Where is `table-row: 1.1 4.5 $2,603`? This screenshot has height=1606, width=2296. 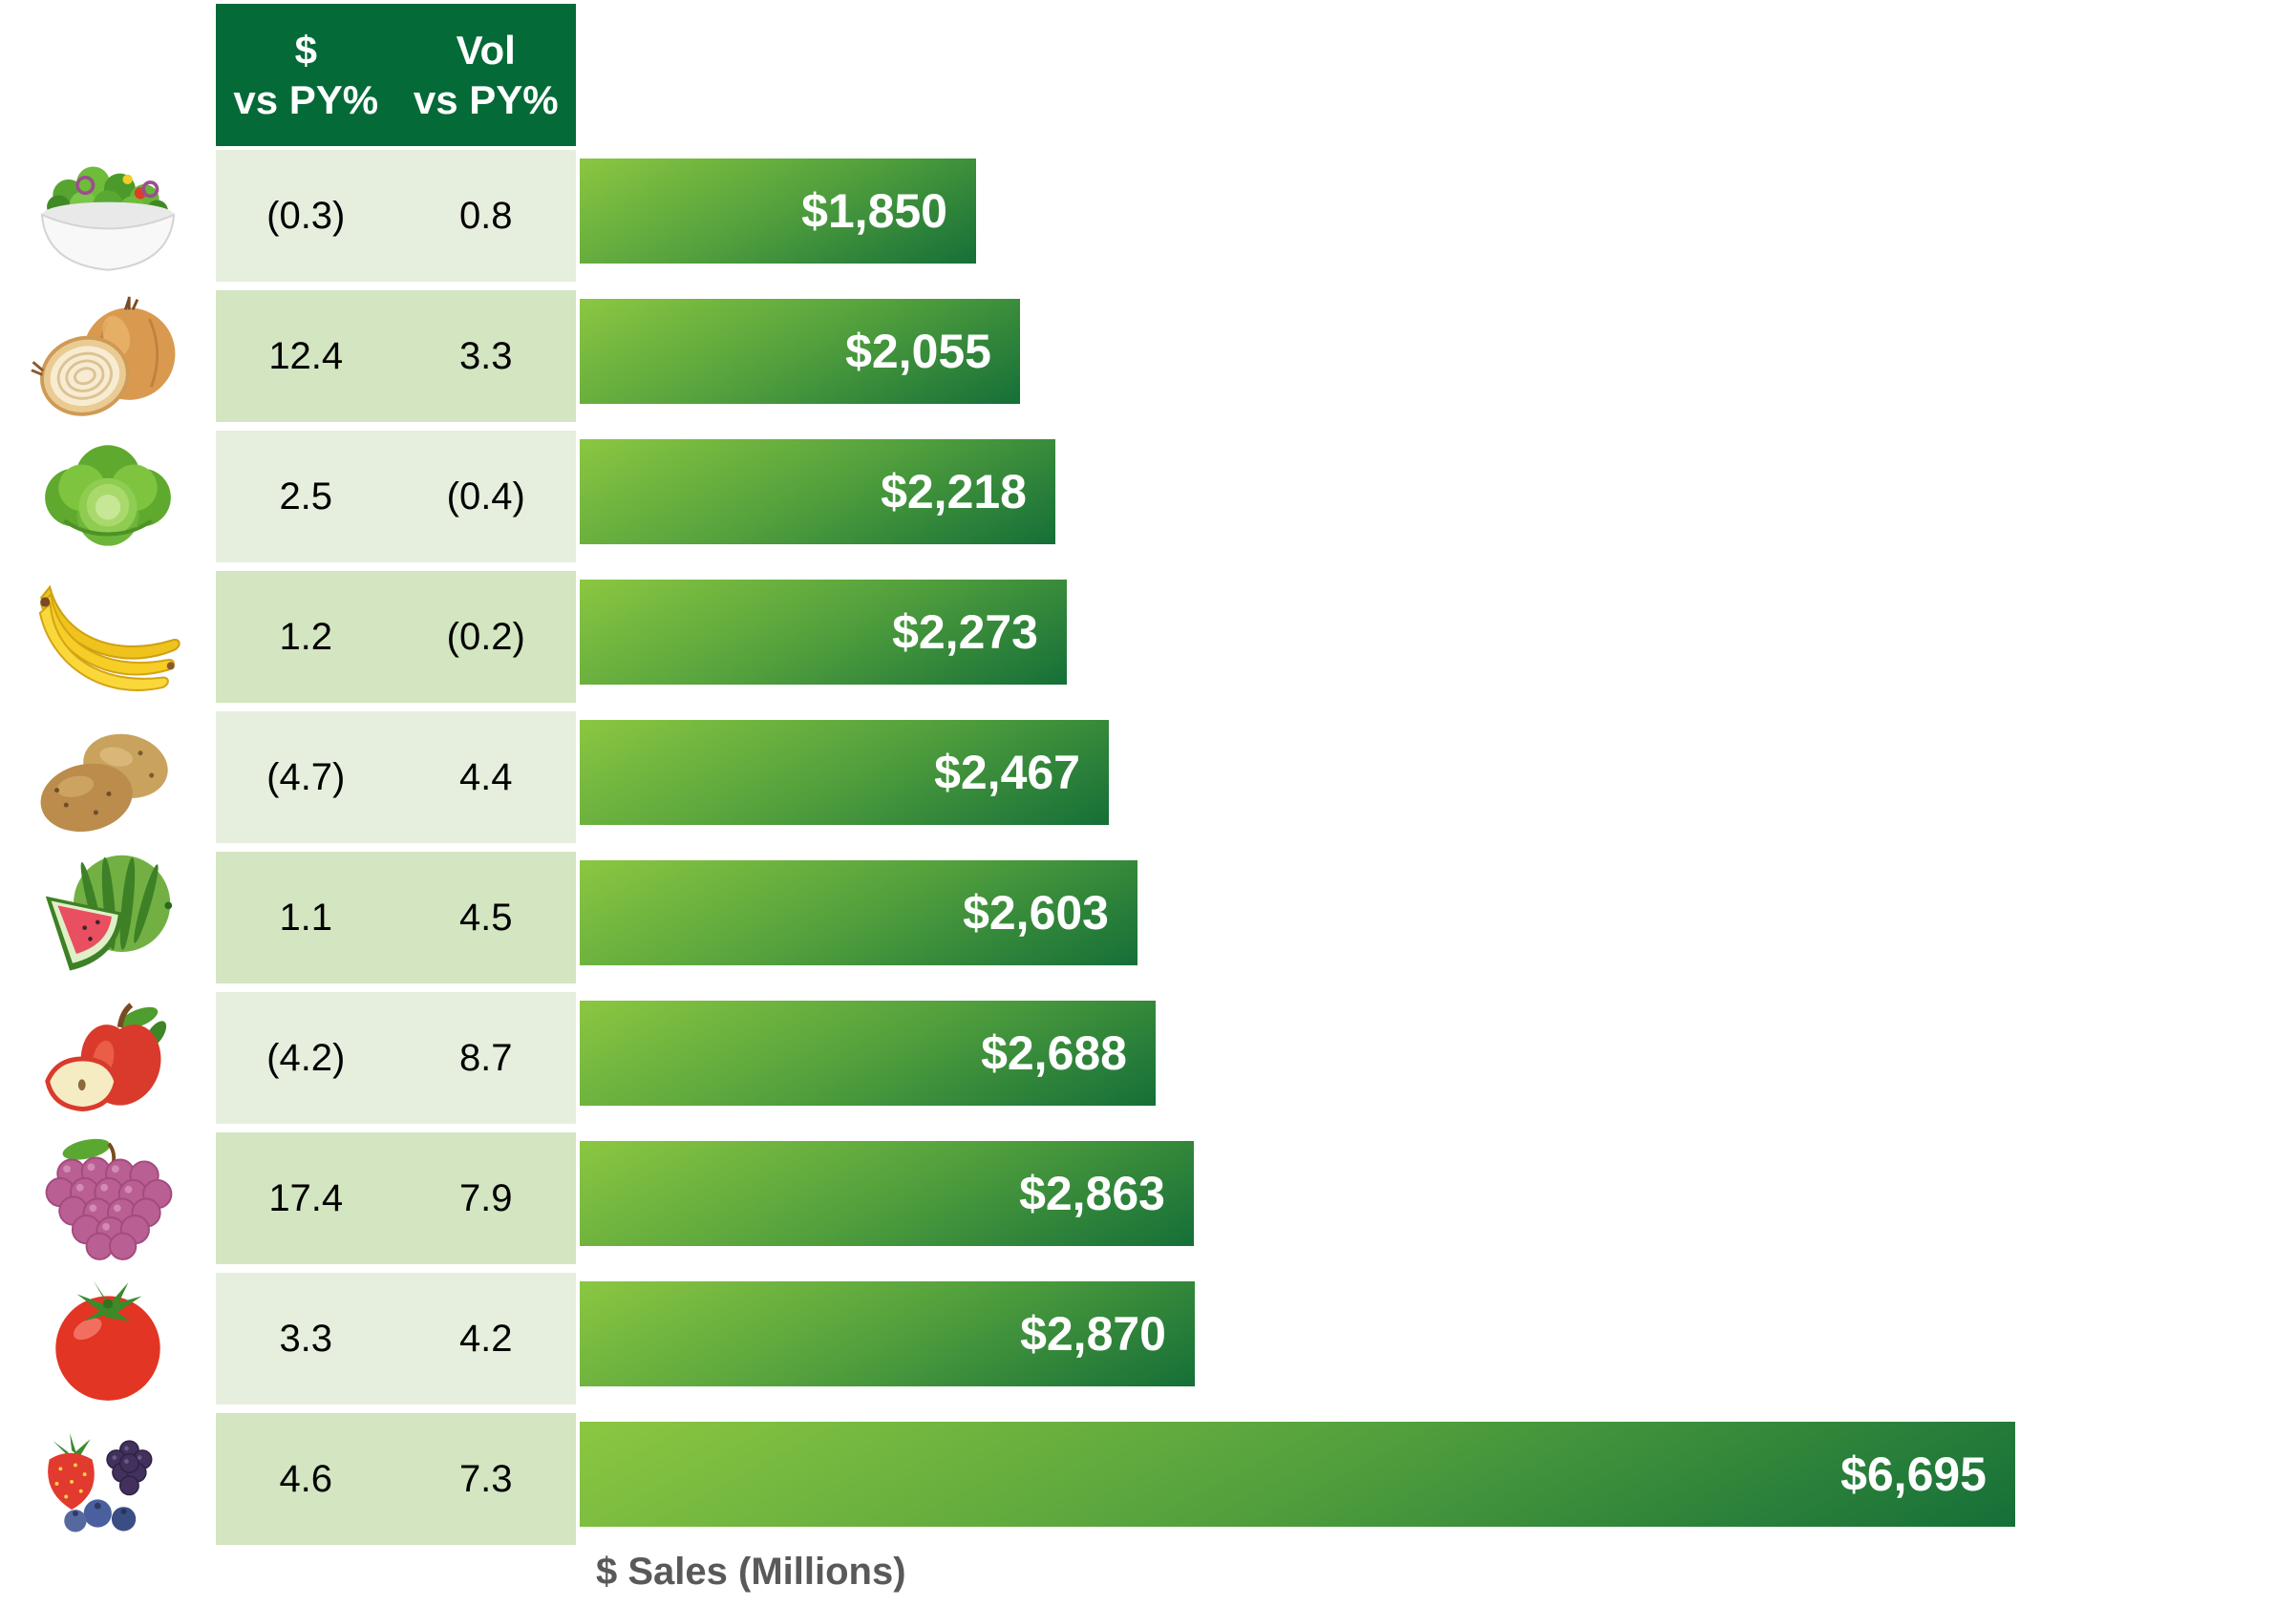
table-row: 1.1 4.5 $2,603 is located at coordinates (1148, 917).